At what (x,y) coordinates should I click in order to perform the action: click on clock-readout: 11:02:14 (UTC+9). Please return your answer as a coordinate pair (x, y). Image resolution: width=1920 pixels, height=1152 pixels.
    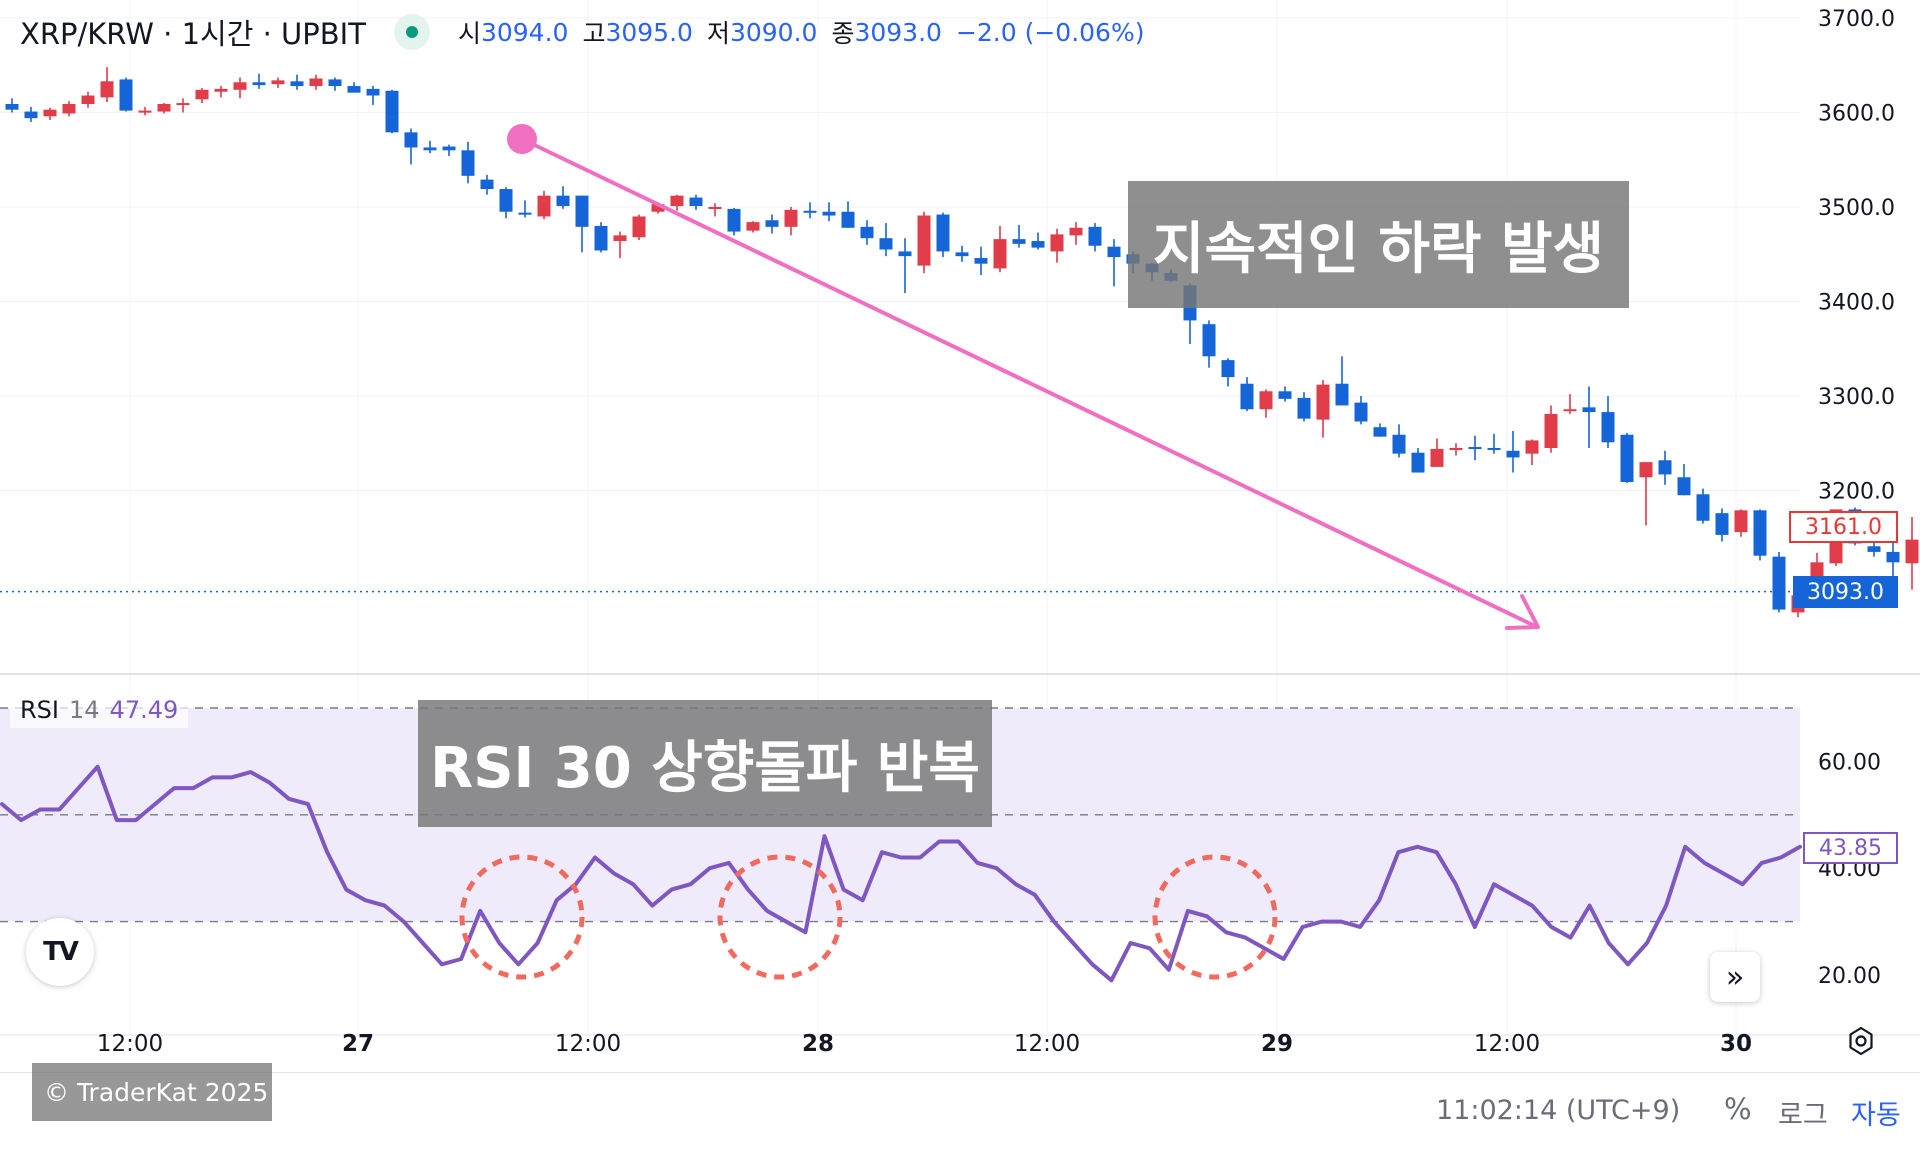
    Looking at the image, I should click on (1558, 1110).